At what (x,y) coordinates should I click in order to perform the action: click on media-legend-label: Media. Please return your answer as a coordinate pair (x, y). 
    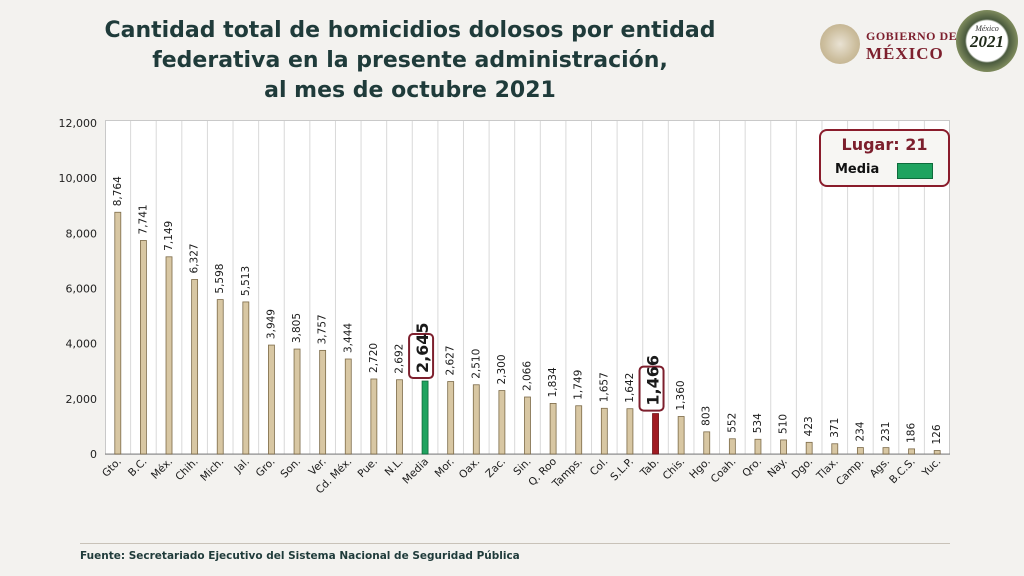
    Looking at the image, I should click on (857, 169).